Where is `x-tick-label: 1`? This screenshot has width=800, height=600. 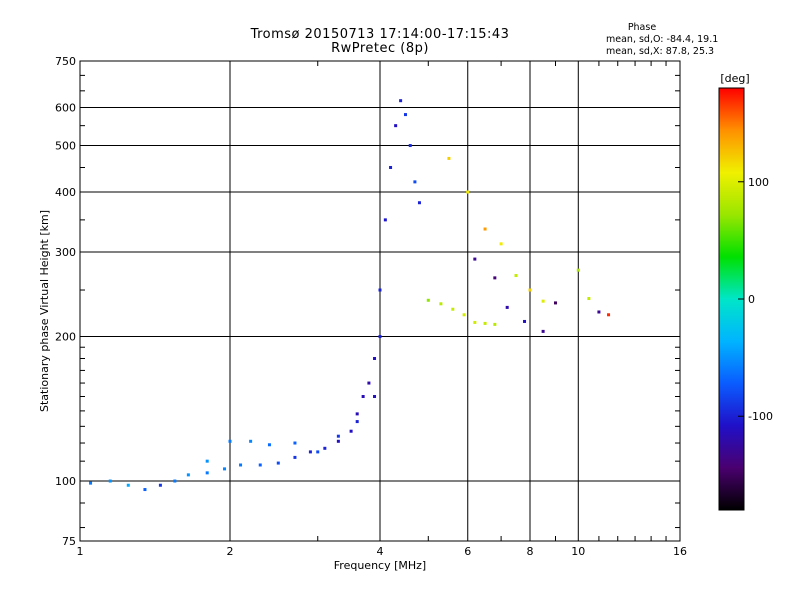 x-tick-label: 1 is located at coordinates (80, 551).